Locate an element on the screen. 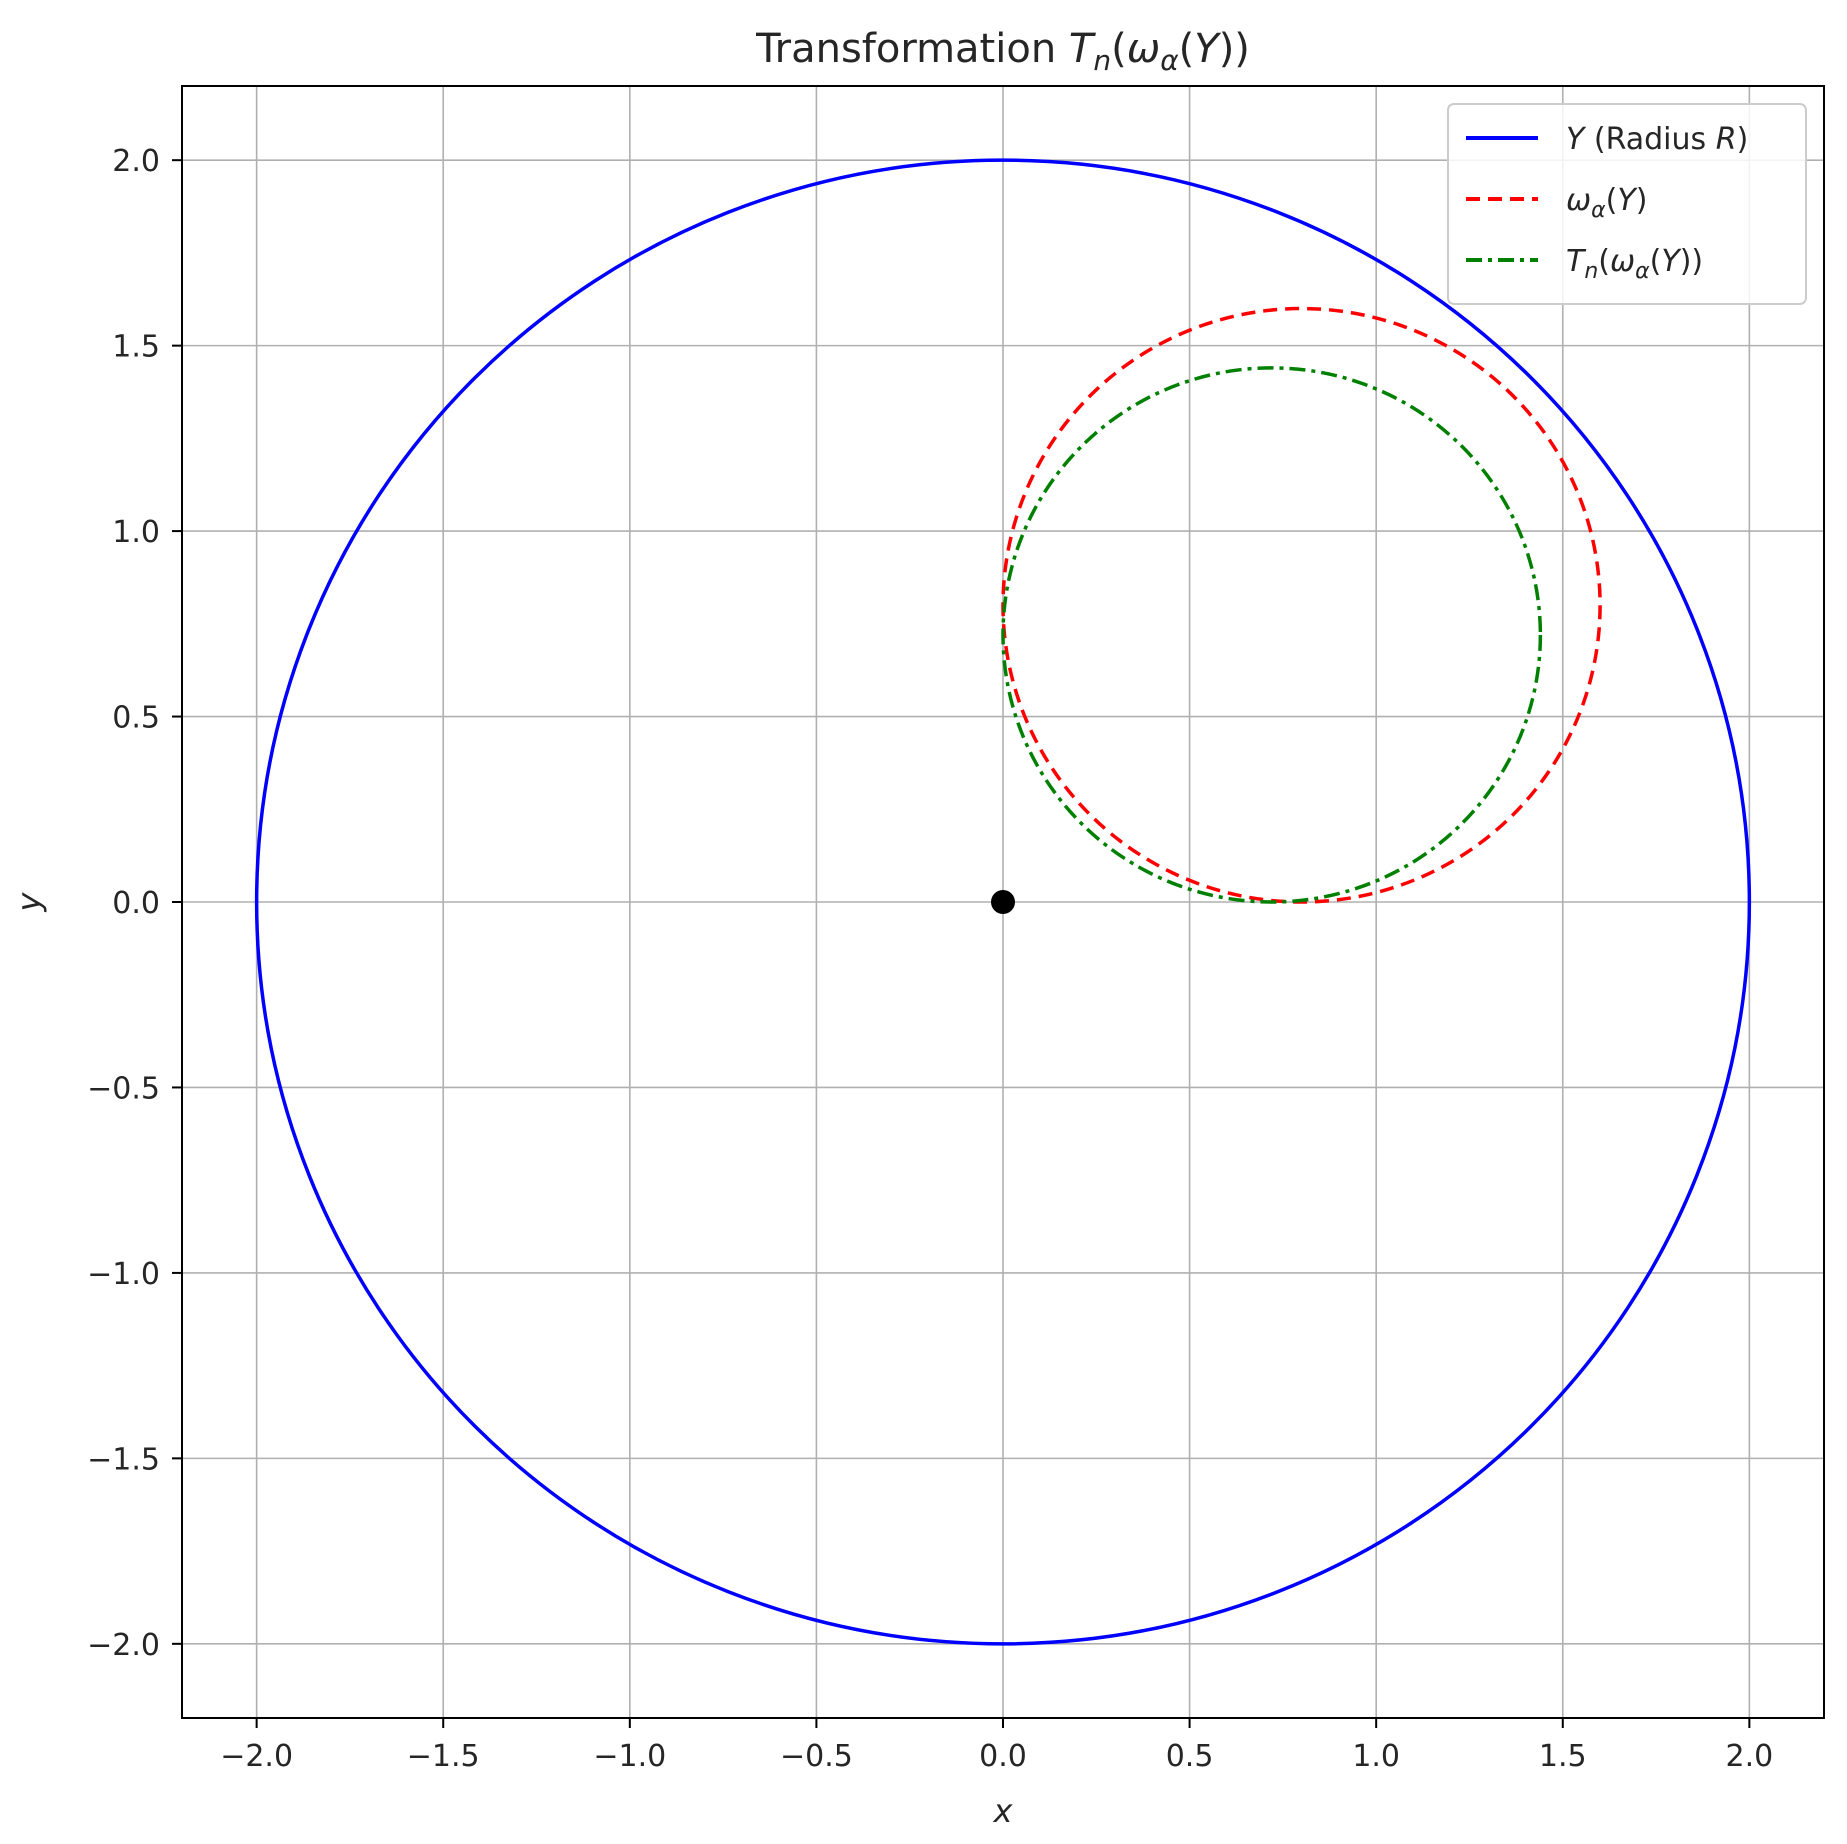 This screenshot has height=1844, width=1847. y-tick-label-2: 2.0 is located at coordinates (136, 161).